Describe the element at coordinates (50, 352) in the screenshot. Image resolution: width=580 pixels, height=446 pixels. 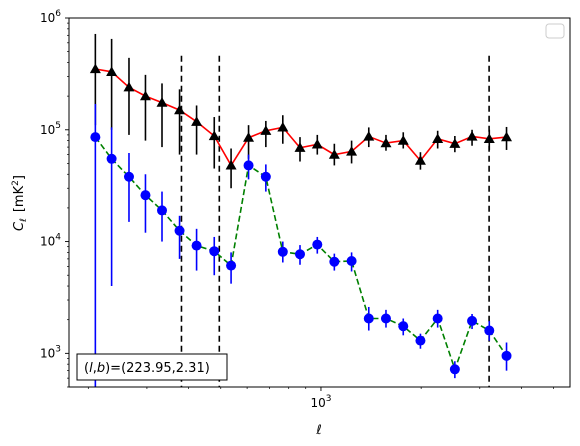
I see `y-tick-label: 10³` at that location.